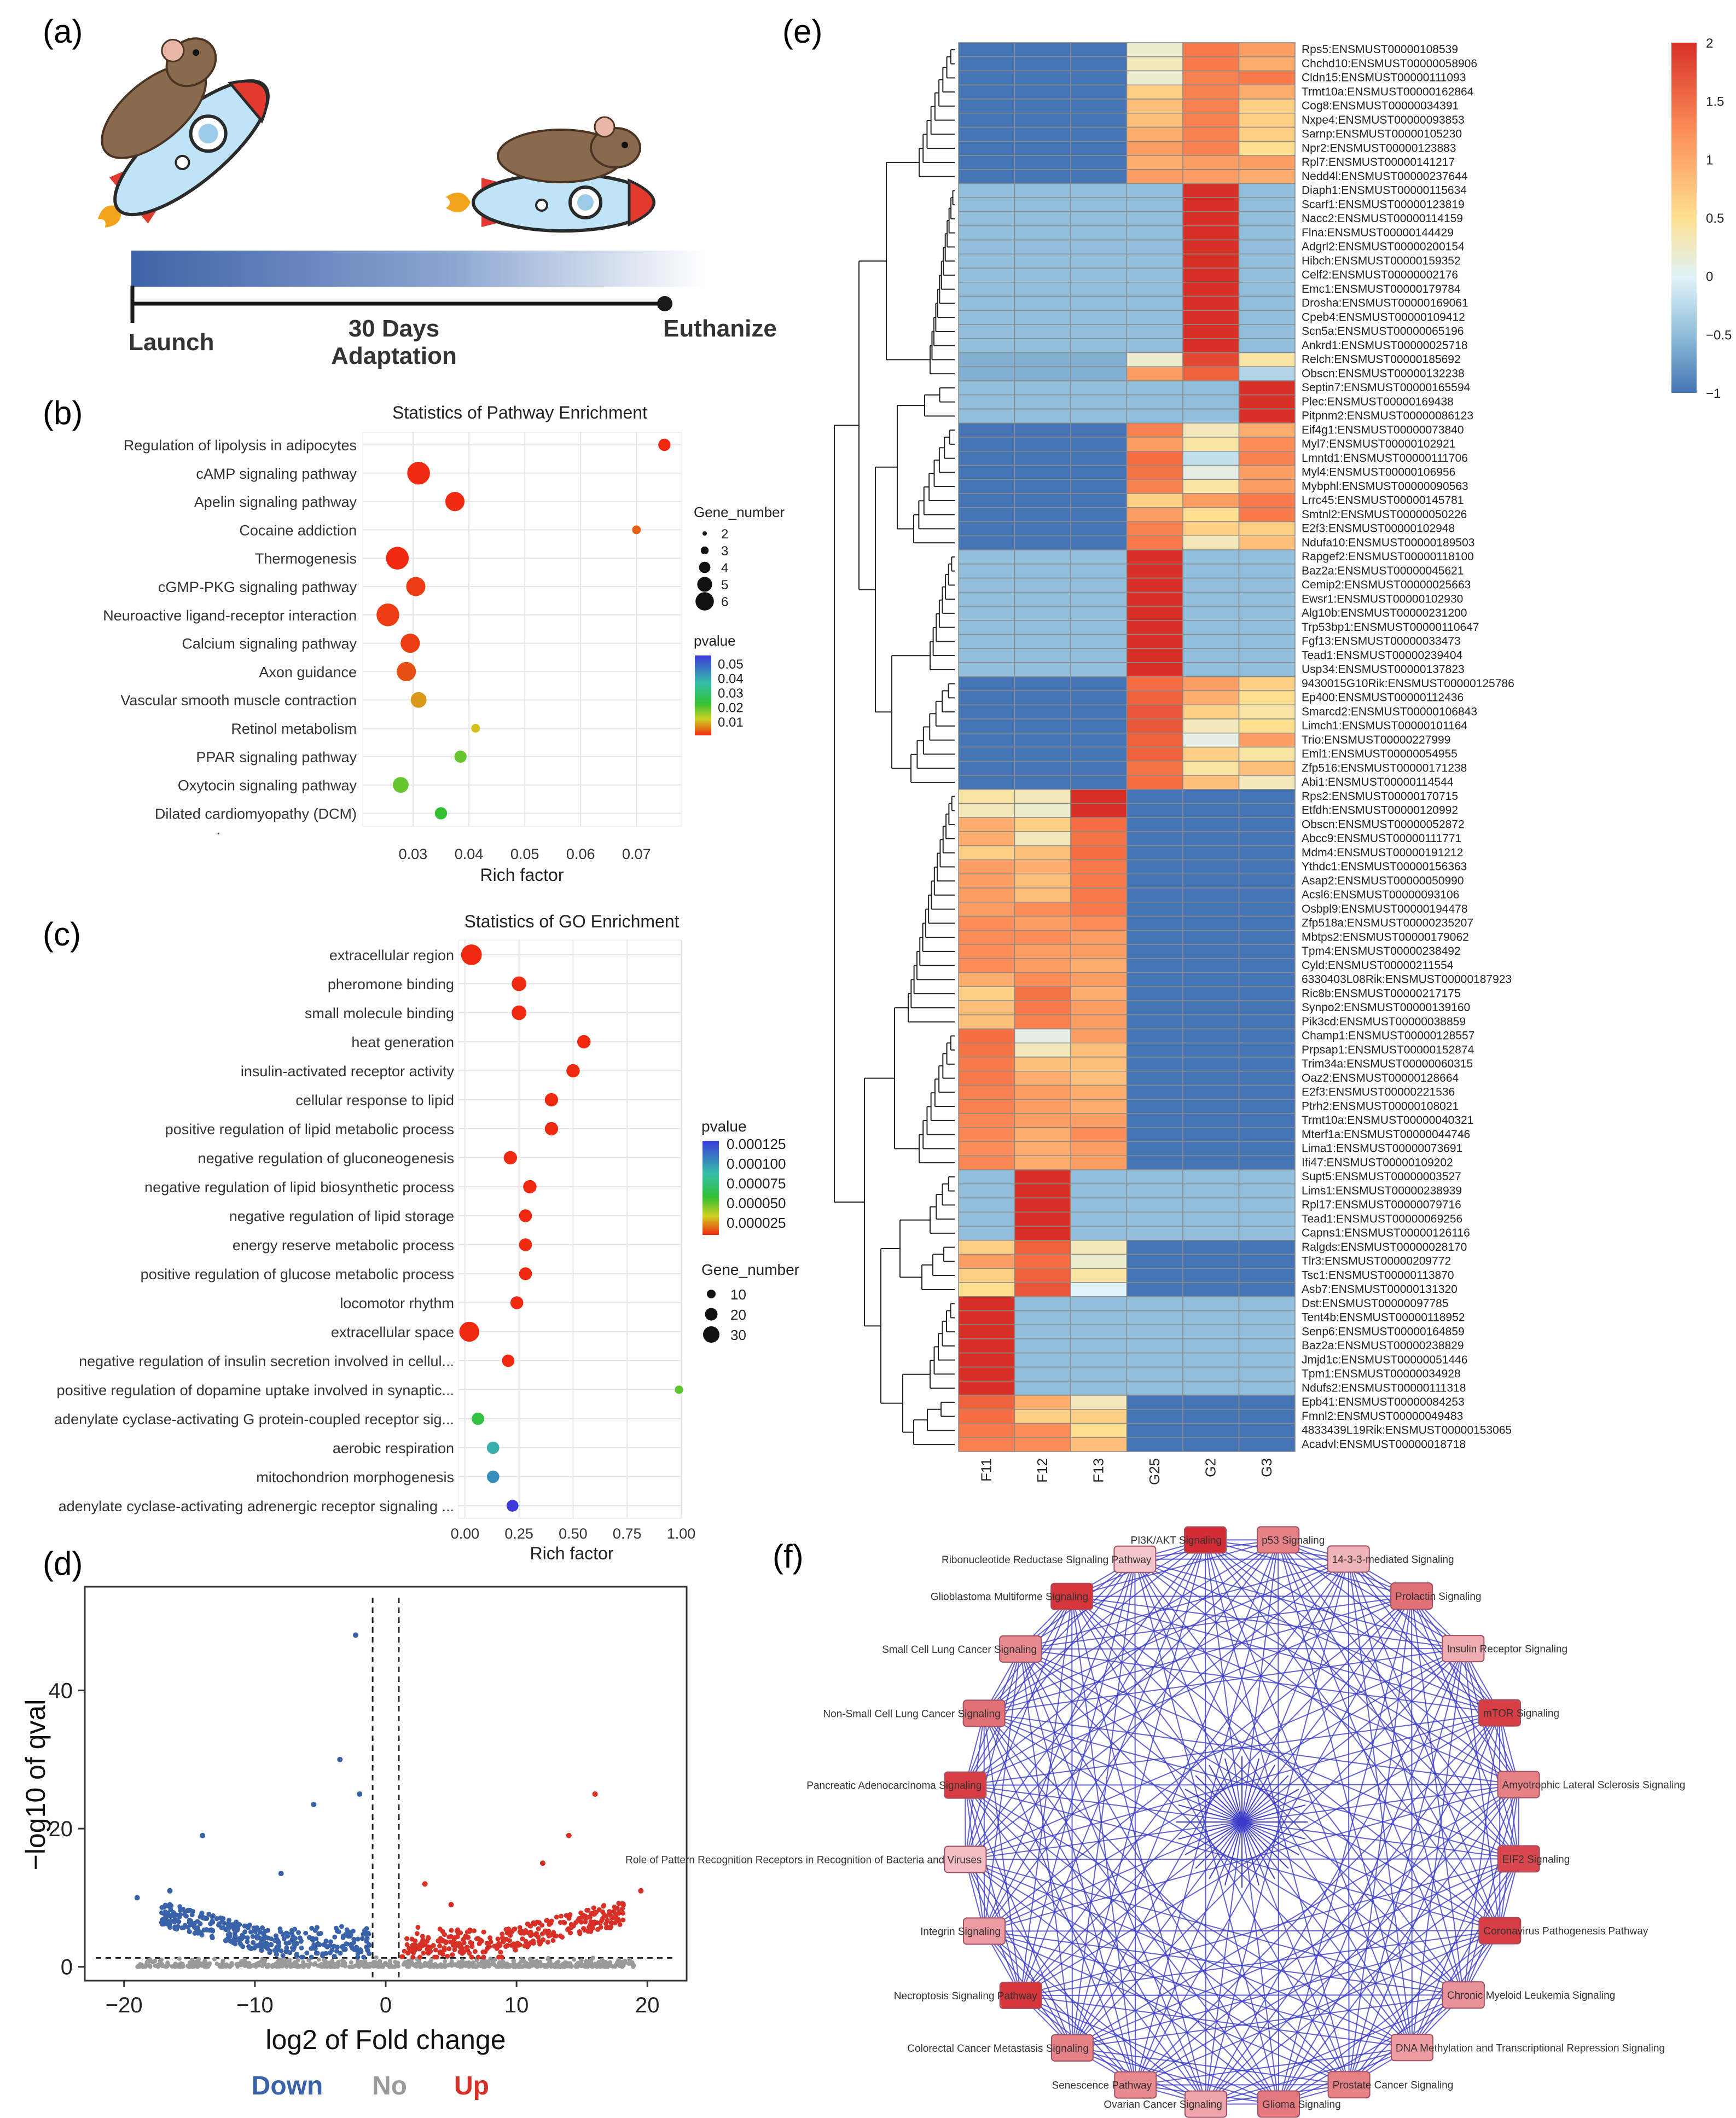  I want to click on go-category-label: negative regulation of gluconeogenesis, so click(326, 1158).